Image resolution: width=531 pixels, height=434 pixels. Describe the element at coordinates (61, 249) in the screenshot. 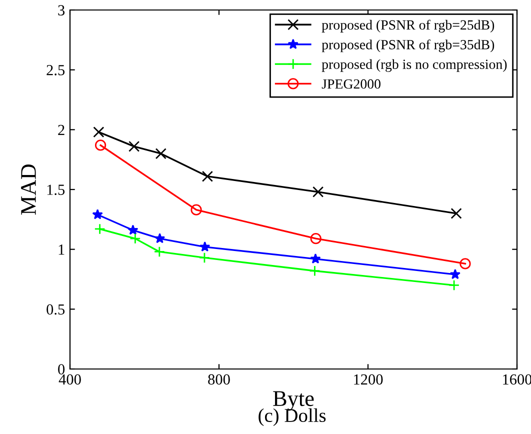

I see `y-tick-label: 1` at that location.